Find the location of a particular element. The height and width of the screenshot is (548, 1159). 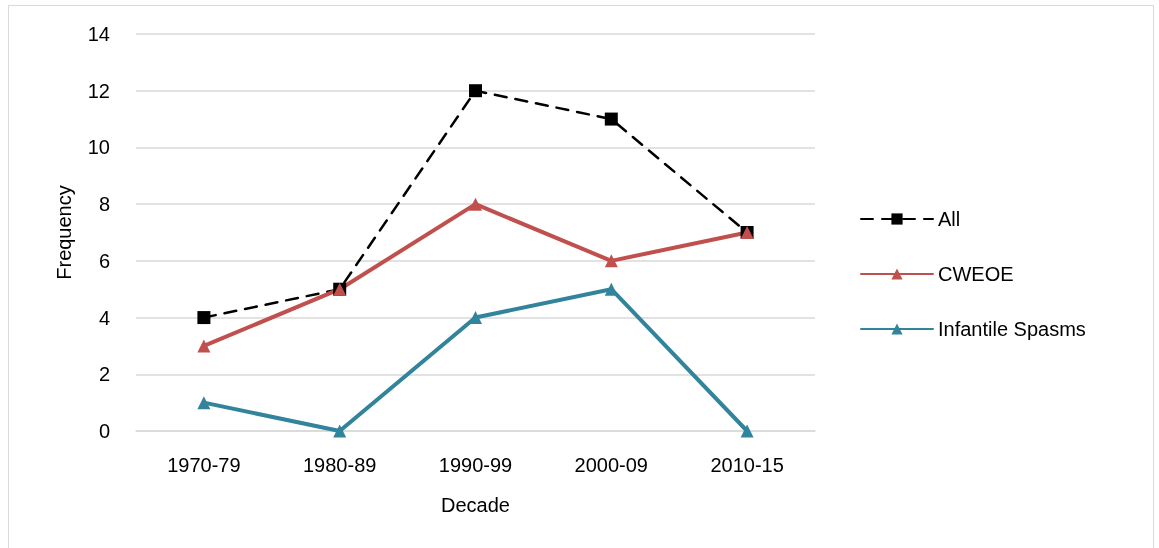

legend-label: CWEOE is located at coordinates (976, 274).